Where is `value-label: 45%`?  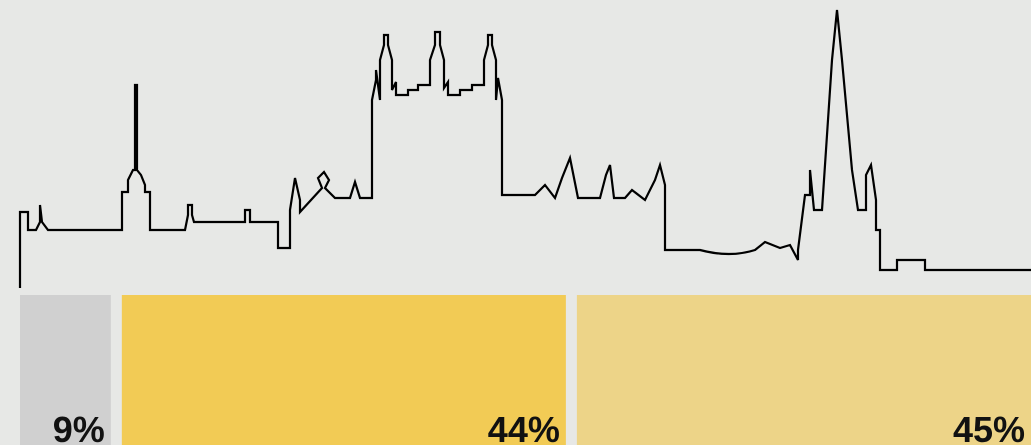 value-label: 45% is located at coordinates (989, 427).